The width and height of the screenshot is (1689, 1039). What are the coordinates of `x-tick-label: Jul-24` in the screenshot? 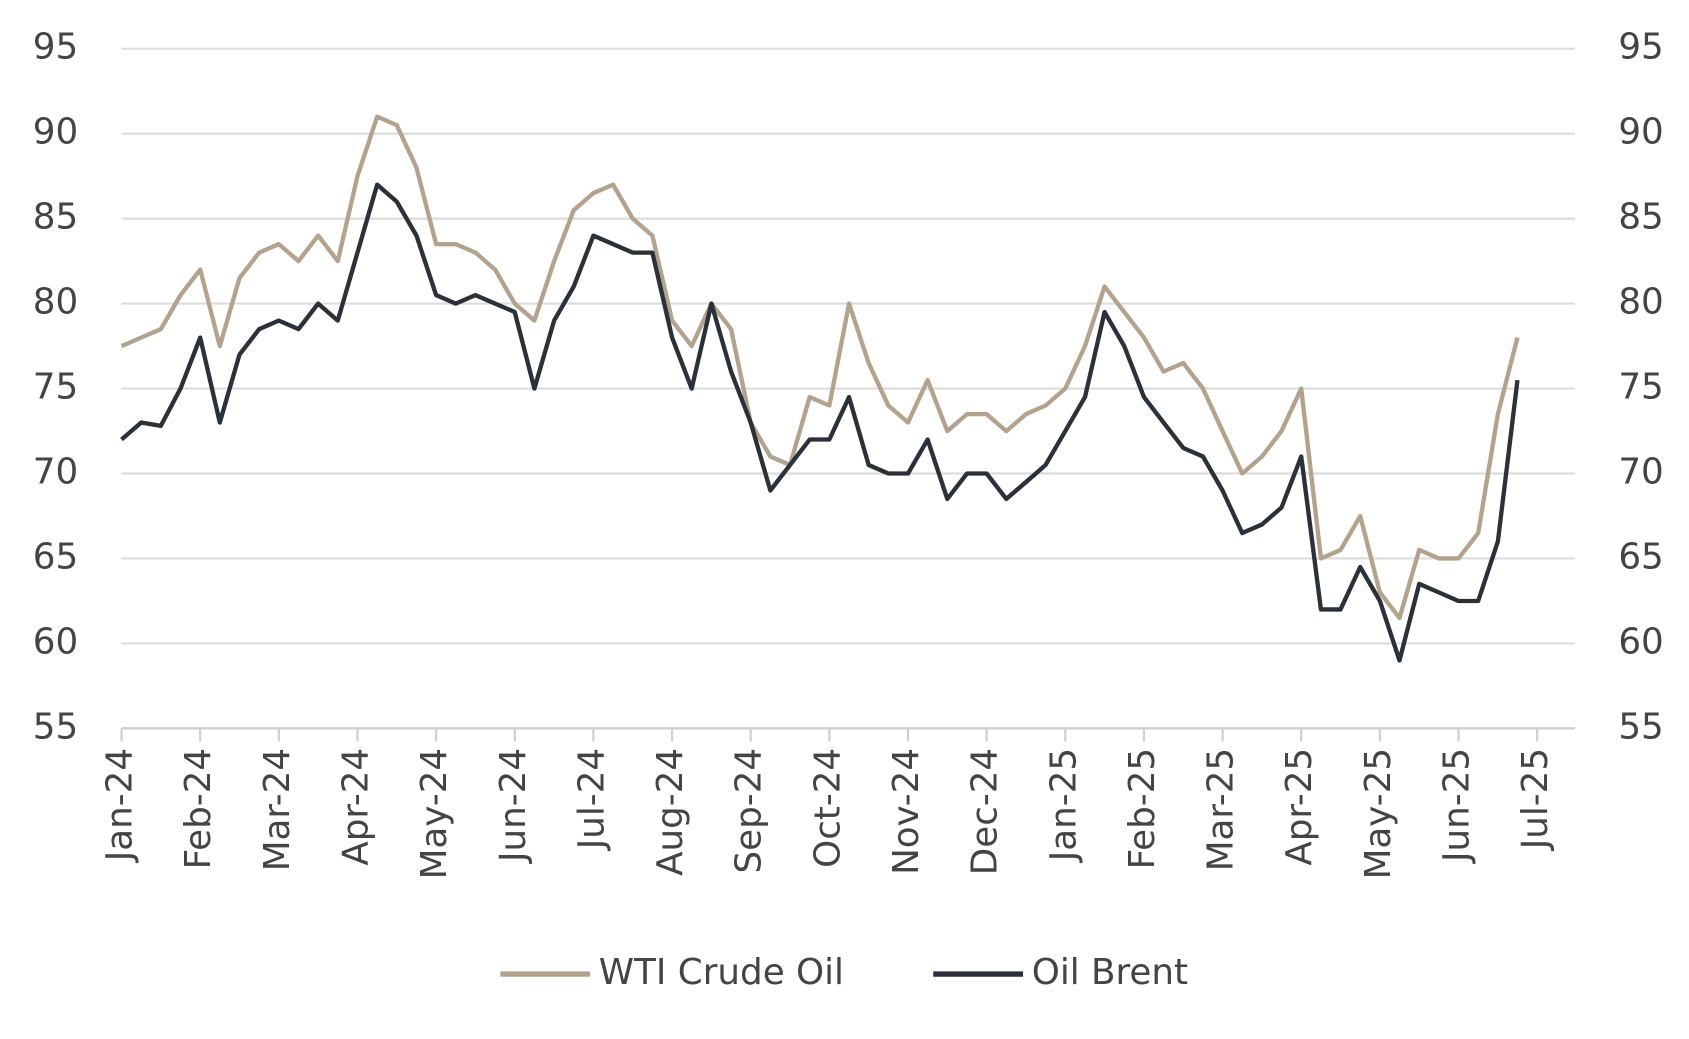 It's located at (591, 799).